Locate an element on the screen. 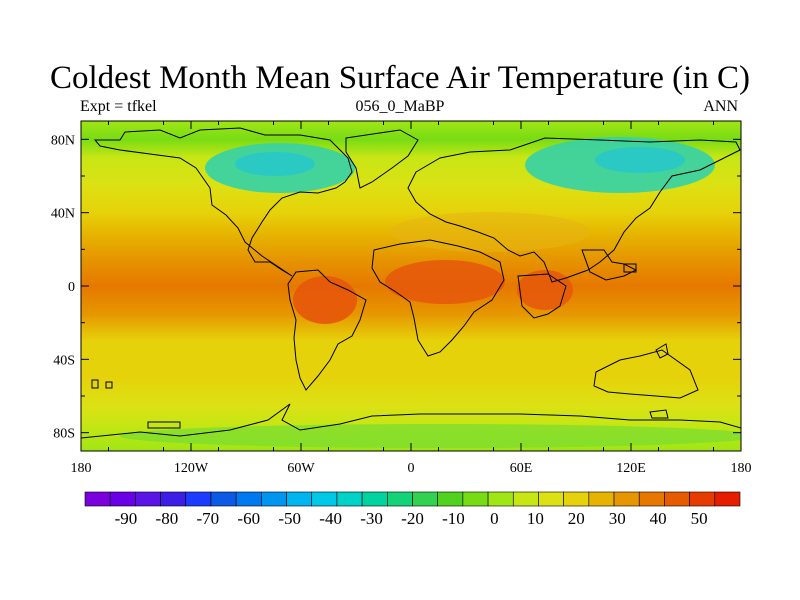 This screenshot has width=800, height=600. colorbar-label: -40 is located at coordinates (330, 518).